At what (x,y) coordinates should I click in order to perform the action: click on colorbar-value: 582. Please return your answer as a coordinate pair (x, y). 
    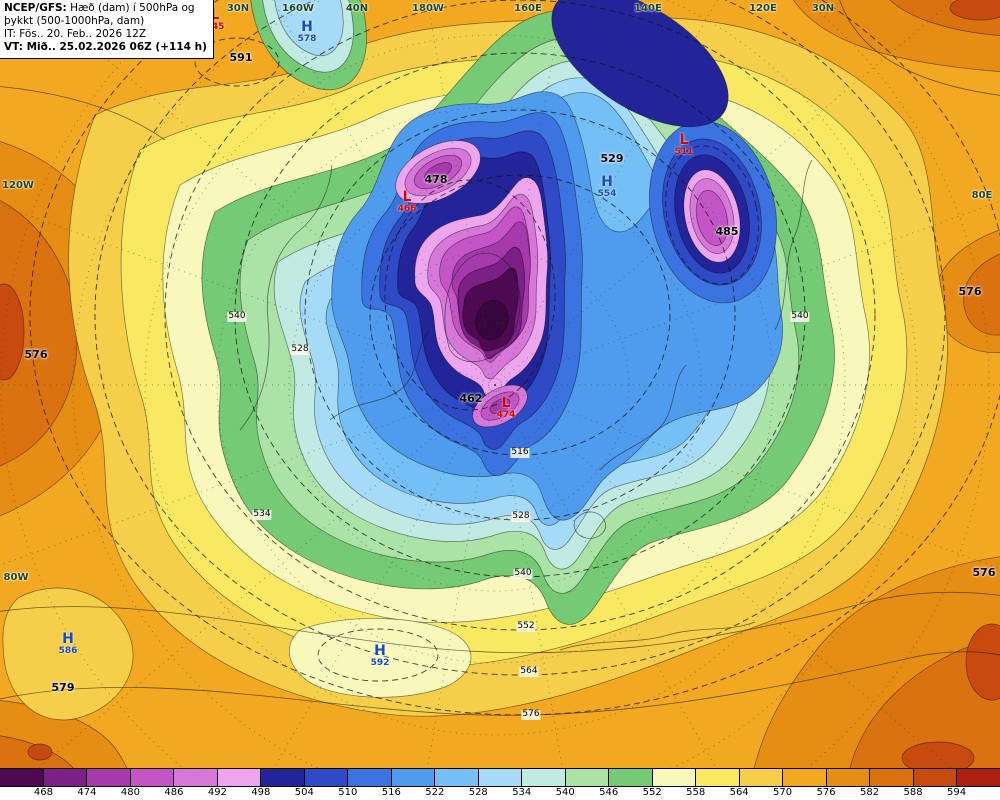
    Looking at the image, I should click on (870, 792).